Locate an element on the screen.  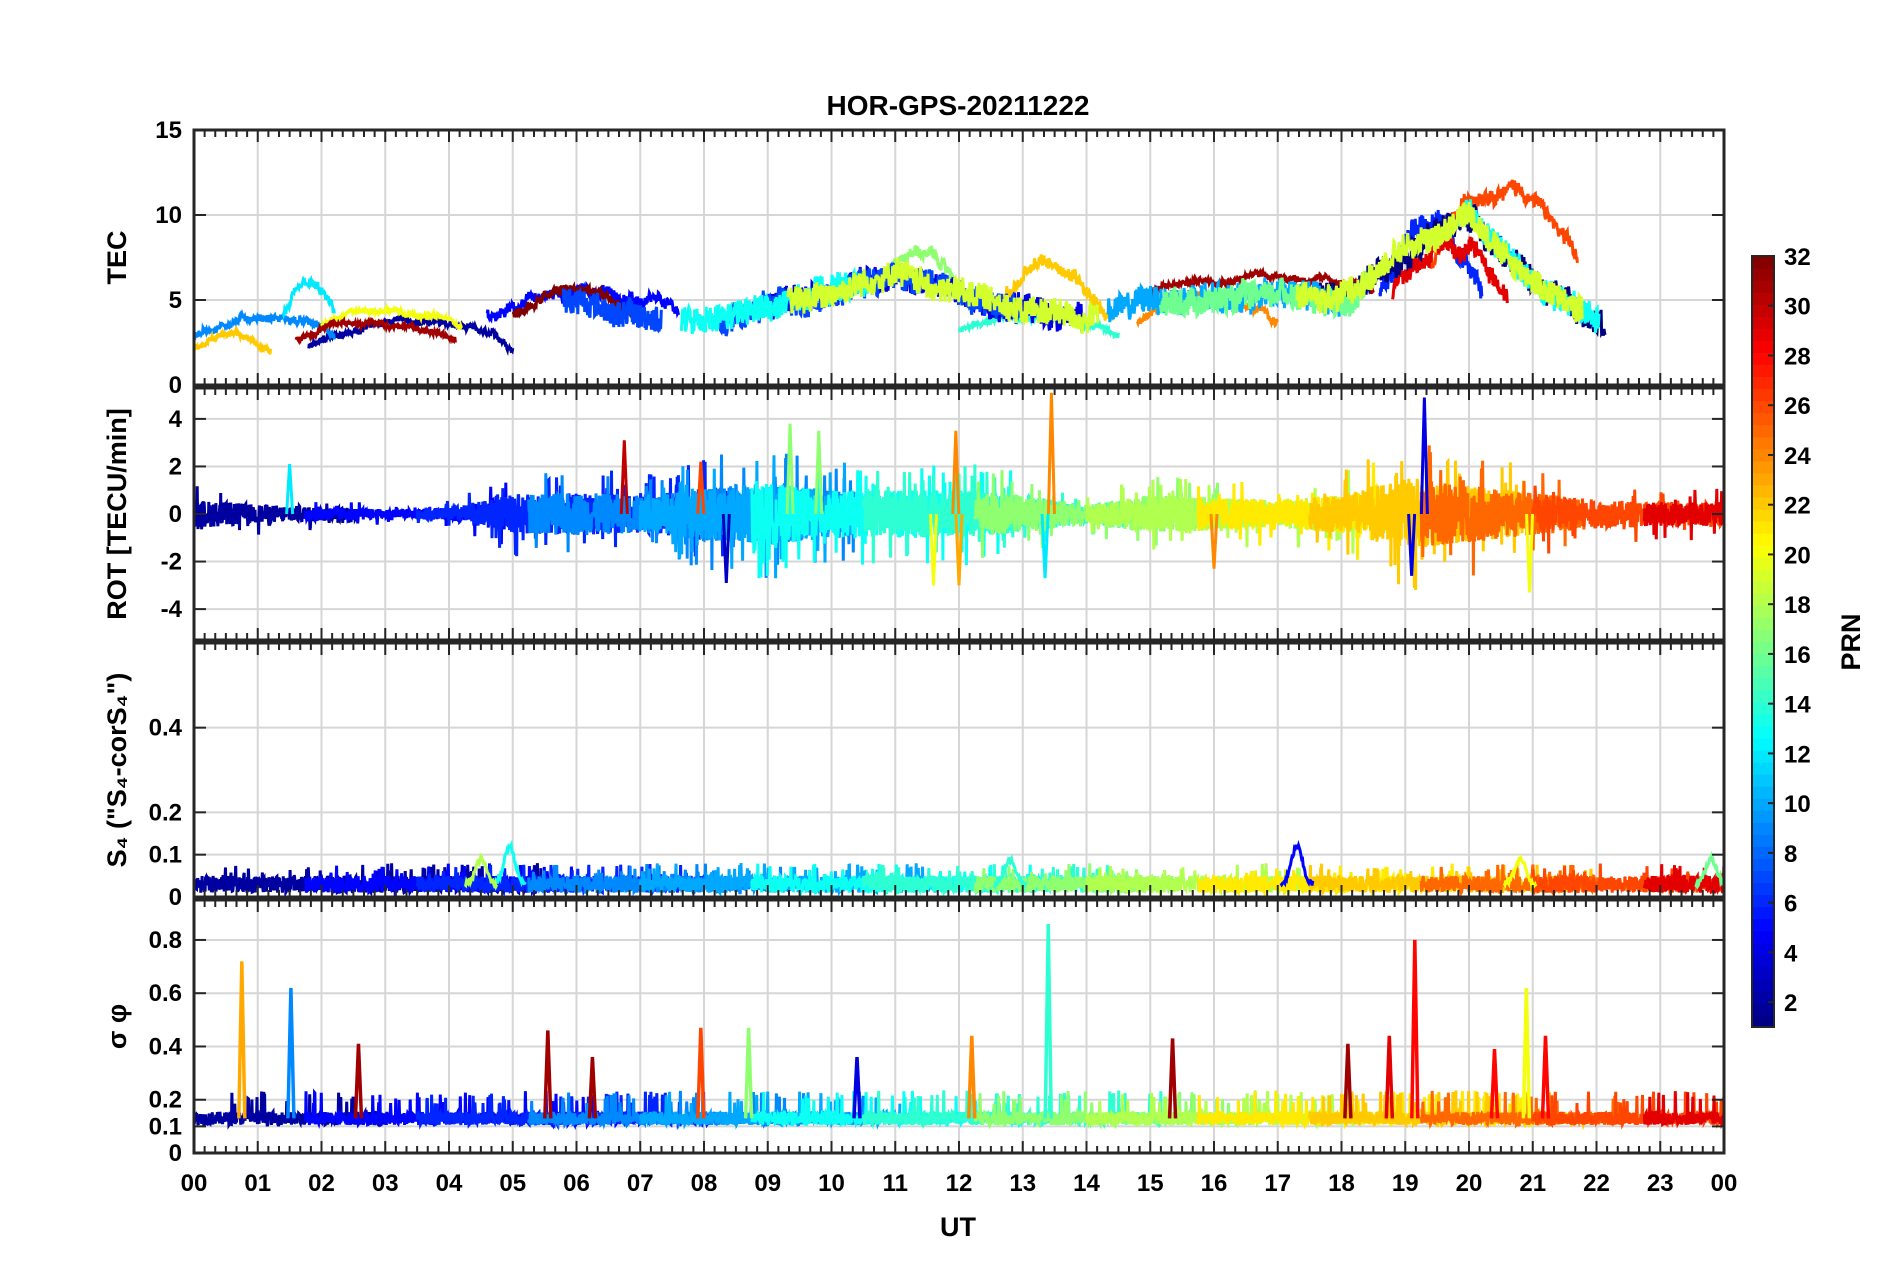
colorbar-tick-label: 30 is located at coordinates (1797, 307).